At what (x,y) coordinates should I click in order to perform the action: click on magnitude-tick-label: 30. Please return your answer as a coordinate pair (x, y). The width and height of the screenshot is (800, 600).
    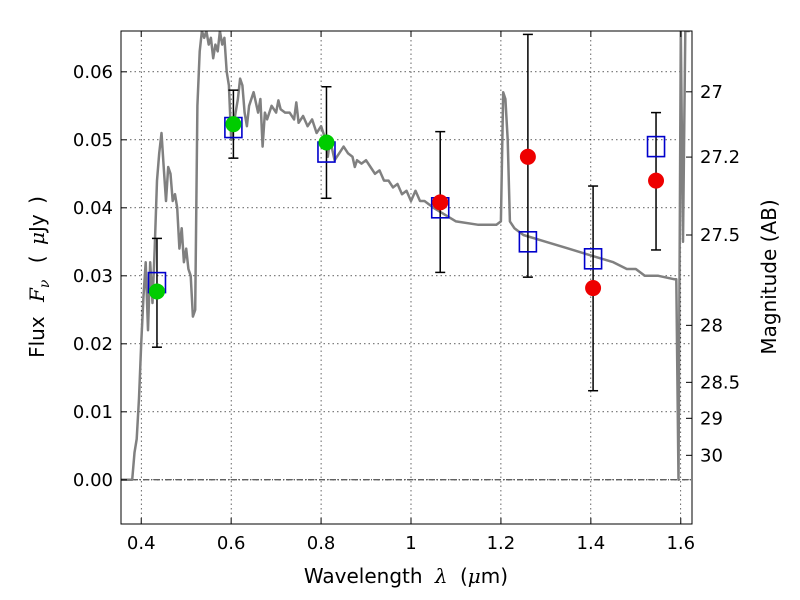
    Looking at the image, I should click on (711, 455).